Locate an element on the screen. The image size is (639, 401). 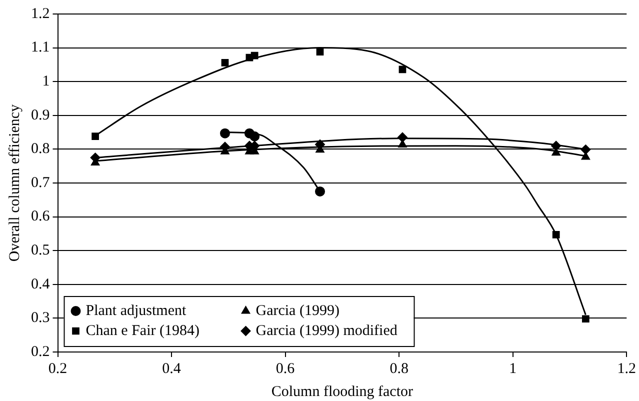
x-axis-title: Column flooding factor is located at coordinates (342, 392).